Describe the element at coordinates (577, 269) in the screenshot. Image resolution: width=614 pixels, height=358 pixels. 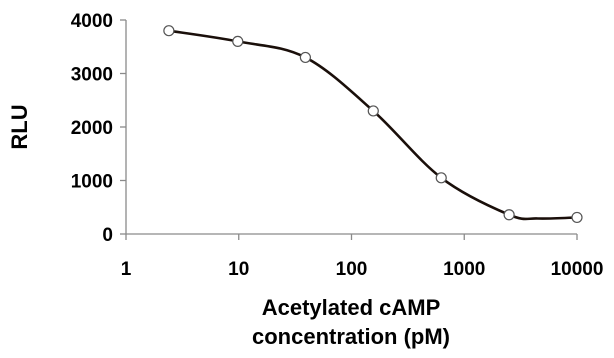
I see `x-tick-label: 10000` at that location.